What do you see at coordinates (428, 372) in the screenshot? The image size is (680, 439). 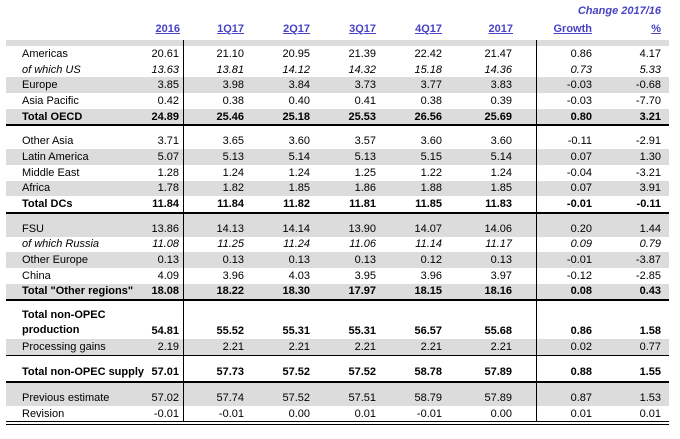 I see `cell-4q17: 58.78` at bounding box center [428, 372].